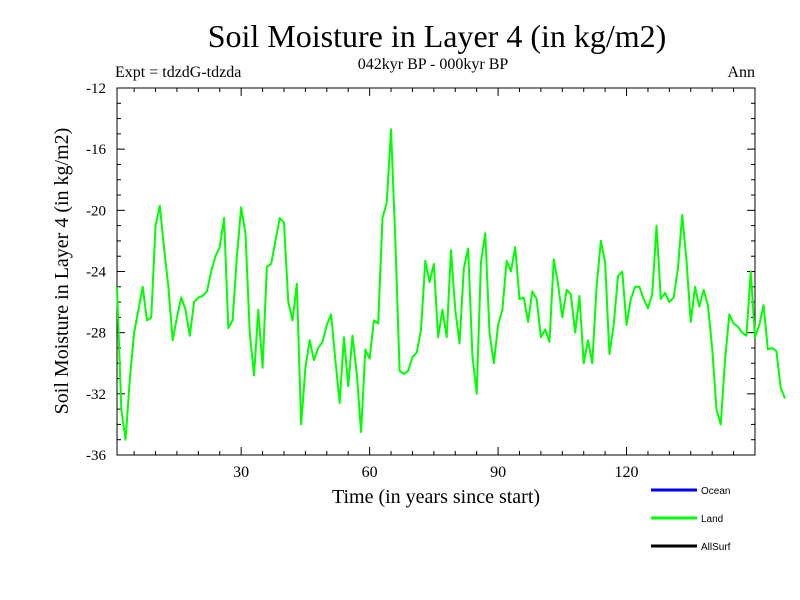 This screenshot has width=800, height=600. What do you see at coordinates (498, 472) in the screenshot?
I see `x-tick-label: 90` at bounding box center [498, 472].